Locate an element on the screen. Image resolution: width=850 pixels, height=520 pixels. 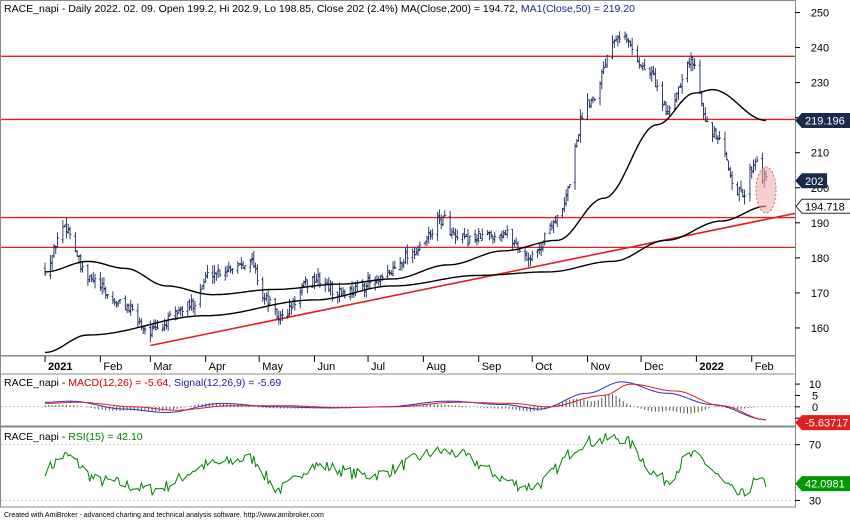
x-axis-tick-label: May is located at coordinates (272, 367).